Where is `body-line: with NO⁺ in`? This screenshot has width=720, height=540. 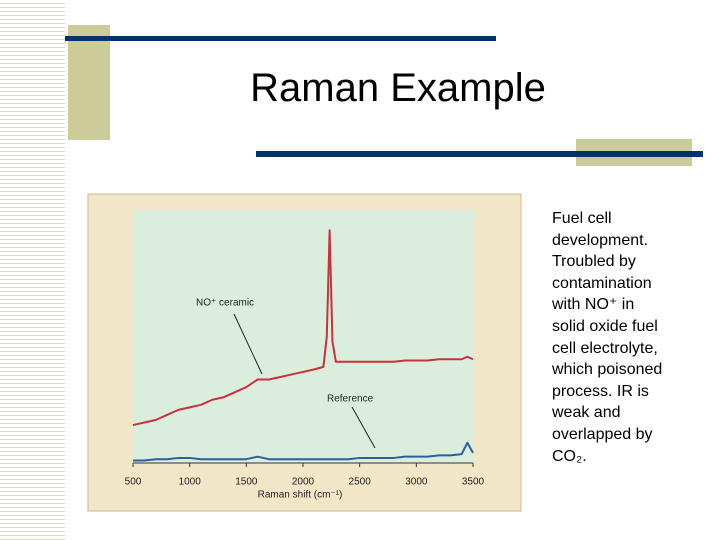
body-line: with NO⁺ in is located at coordinates (593, 305).